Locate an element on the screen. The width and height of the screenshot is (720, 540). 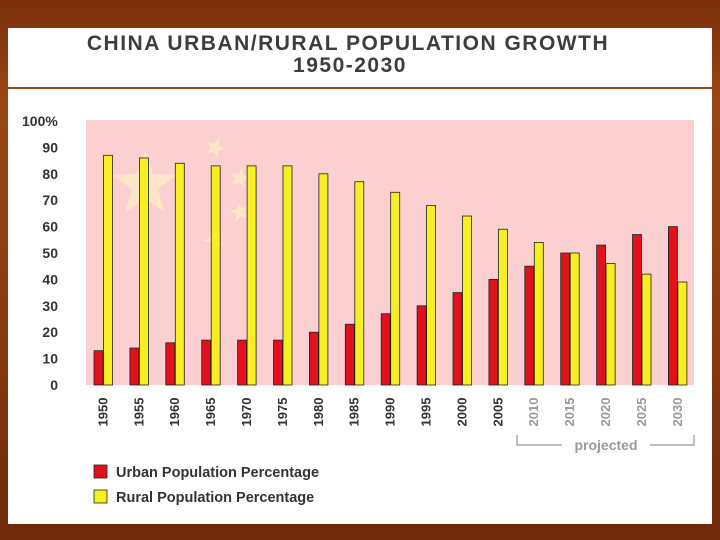
y-tick-label: 90 is located at coordinates (50, 147).